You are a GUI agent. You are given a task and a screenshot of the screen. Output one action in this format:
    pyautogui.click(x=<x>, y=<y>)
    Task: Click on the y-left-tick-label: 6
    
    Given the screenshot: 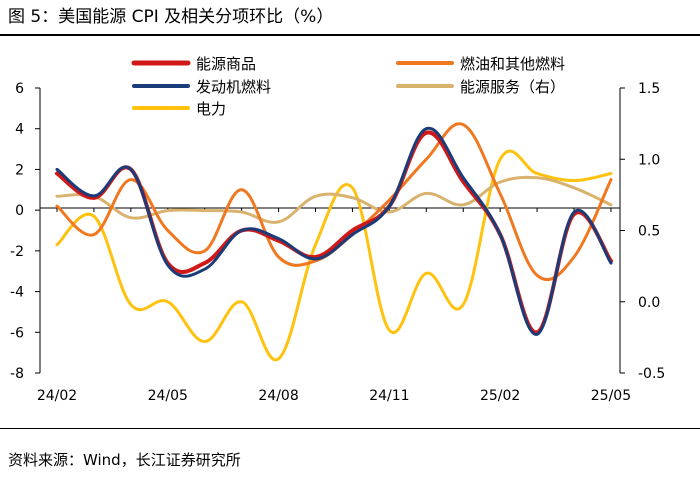 What is the action you would take?
    pyautogui.click(x=19, y=89)
    